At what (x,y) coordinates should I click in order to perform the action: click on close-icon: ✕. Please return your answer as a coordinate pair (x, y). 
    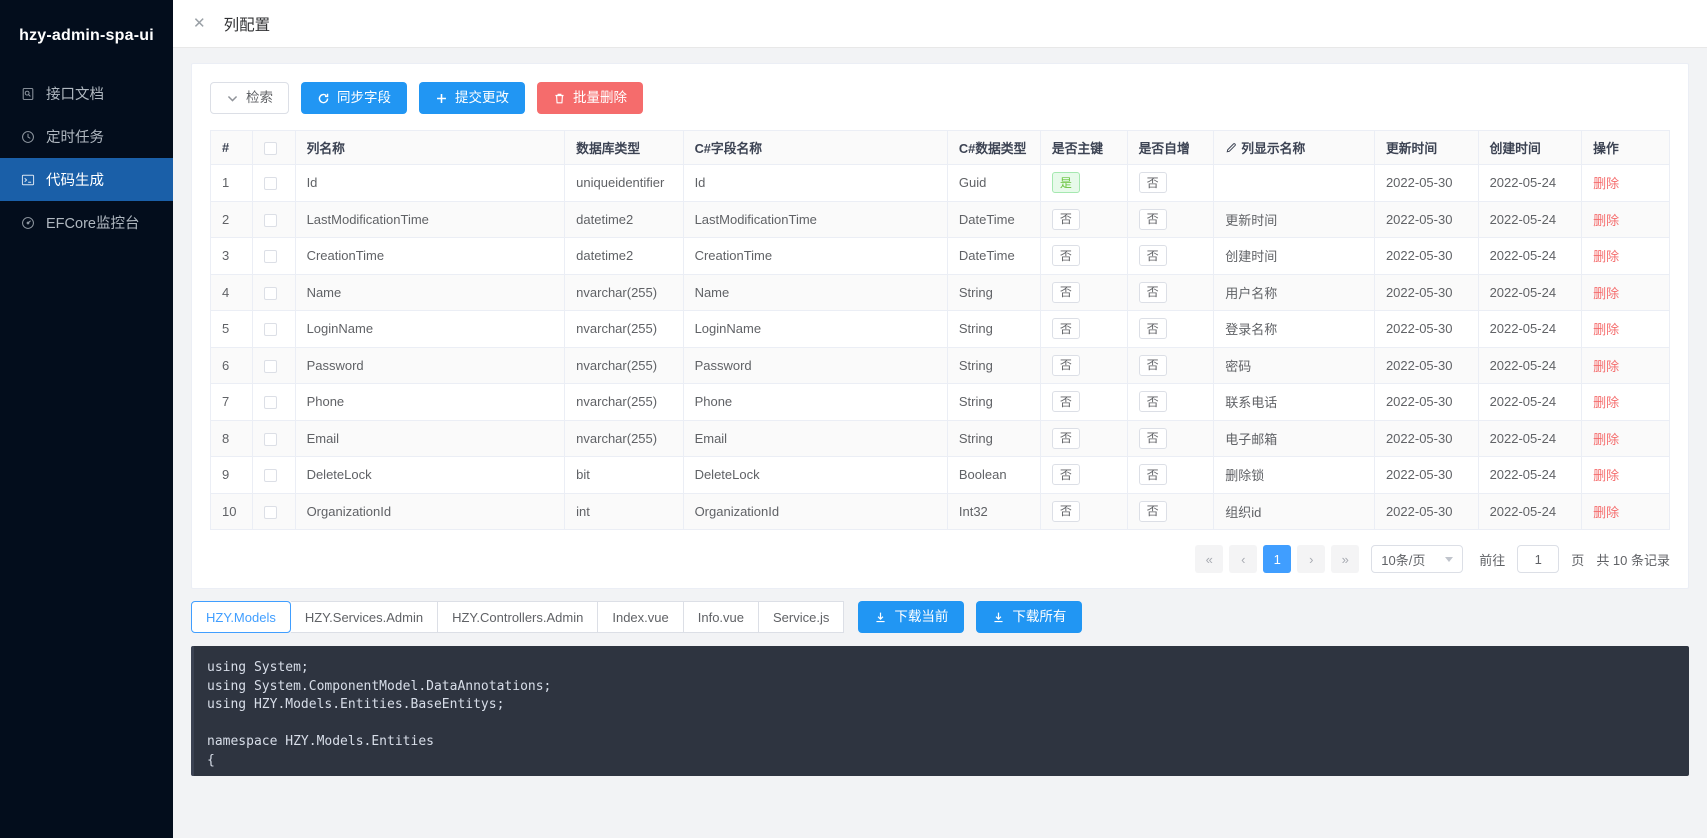
    Looking at the image, I should click on (199, 23).